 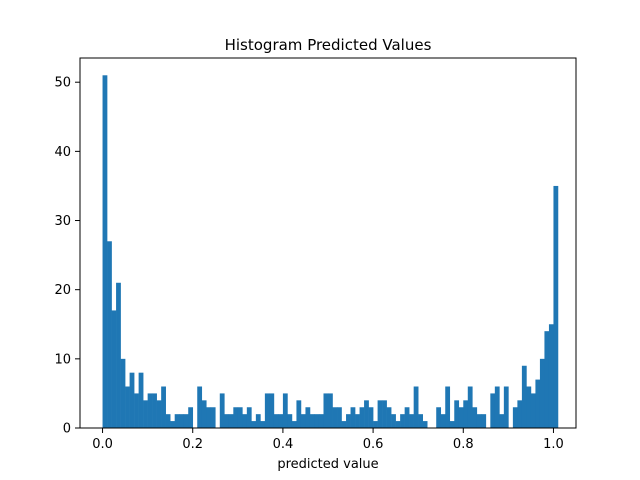 What do you see at coordinates (62, 359) in the screenshot?
I see `y-tick-label: 10` at bounding box center [62, 359].